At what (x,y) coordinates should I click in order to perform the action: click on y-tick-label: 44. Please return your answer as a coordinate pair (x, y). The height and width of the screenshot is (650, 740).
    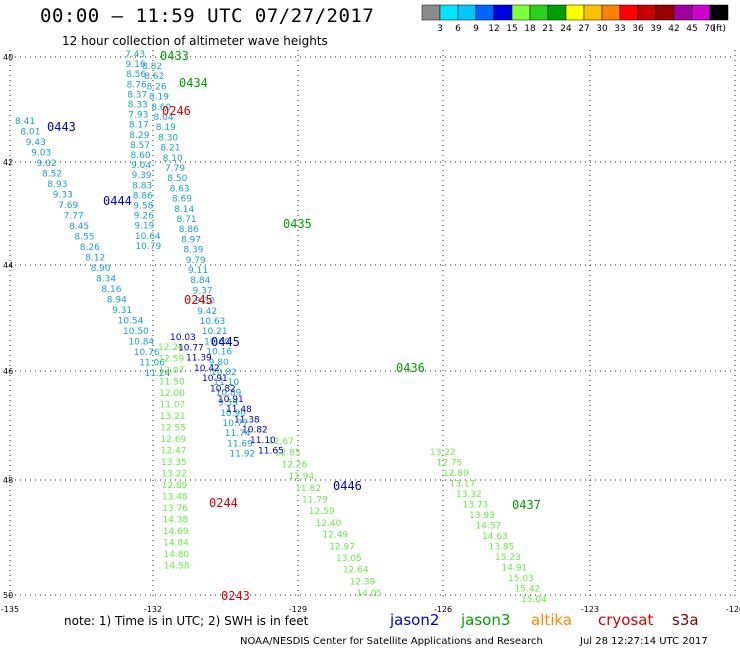
    Looking at the image, I should click on (8, 265).